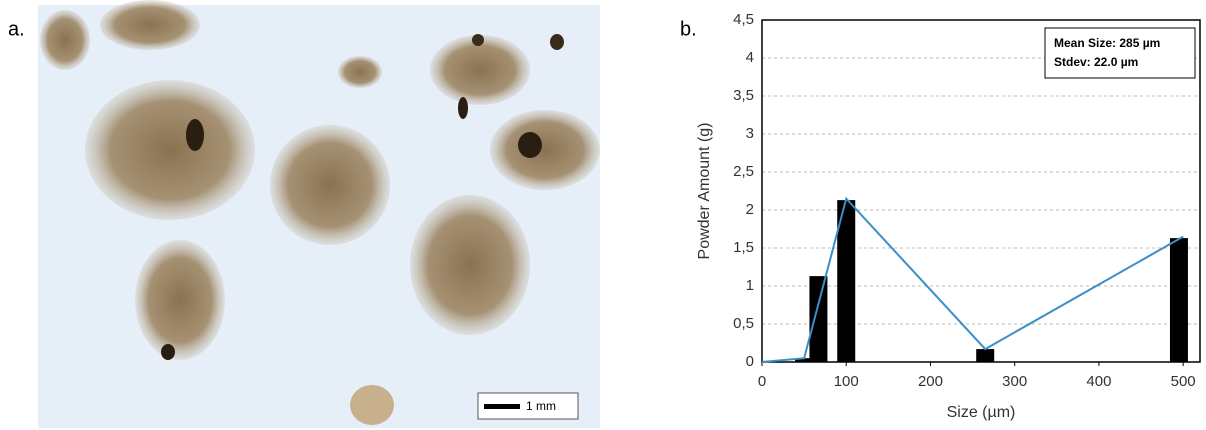  I want to click on annotation-box, so click(1120, 53).